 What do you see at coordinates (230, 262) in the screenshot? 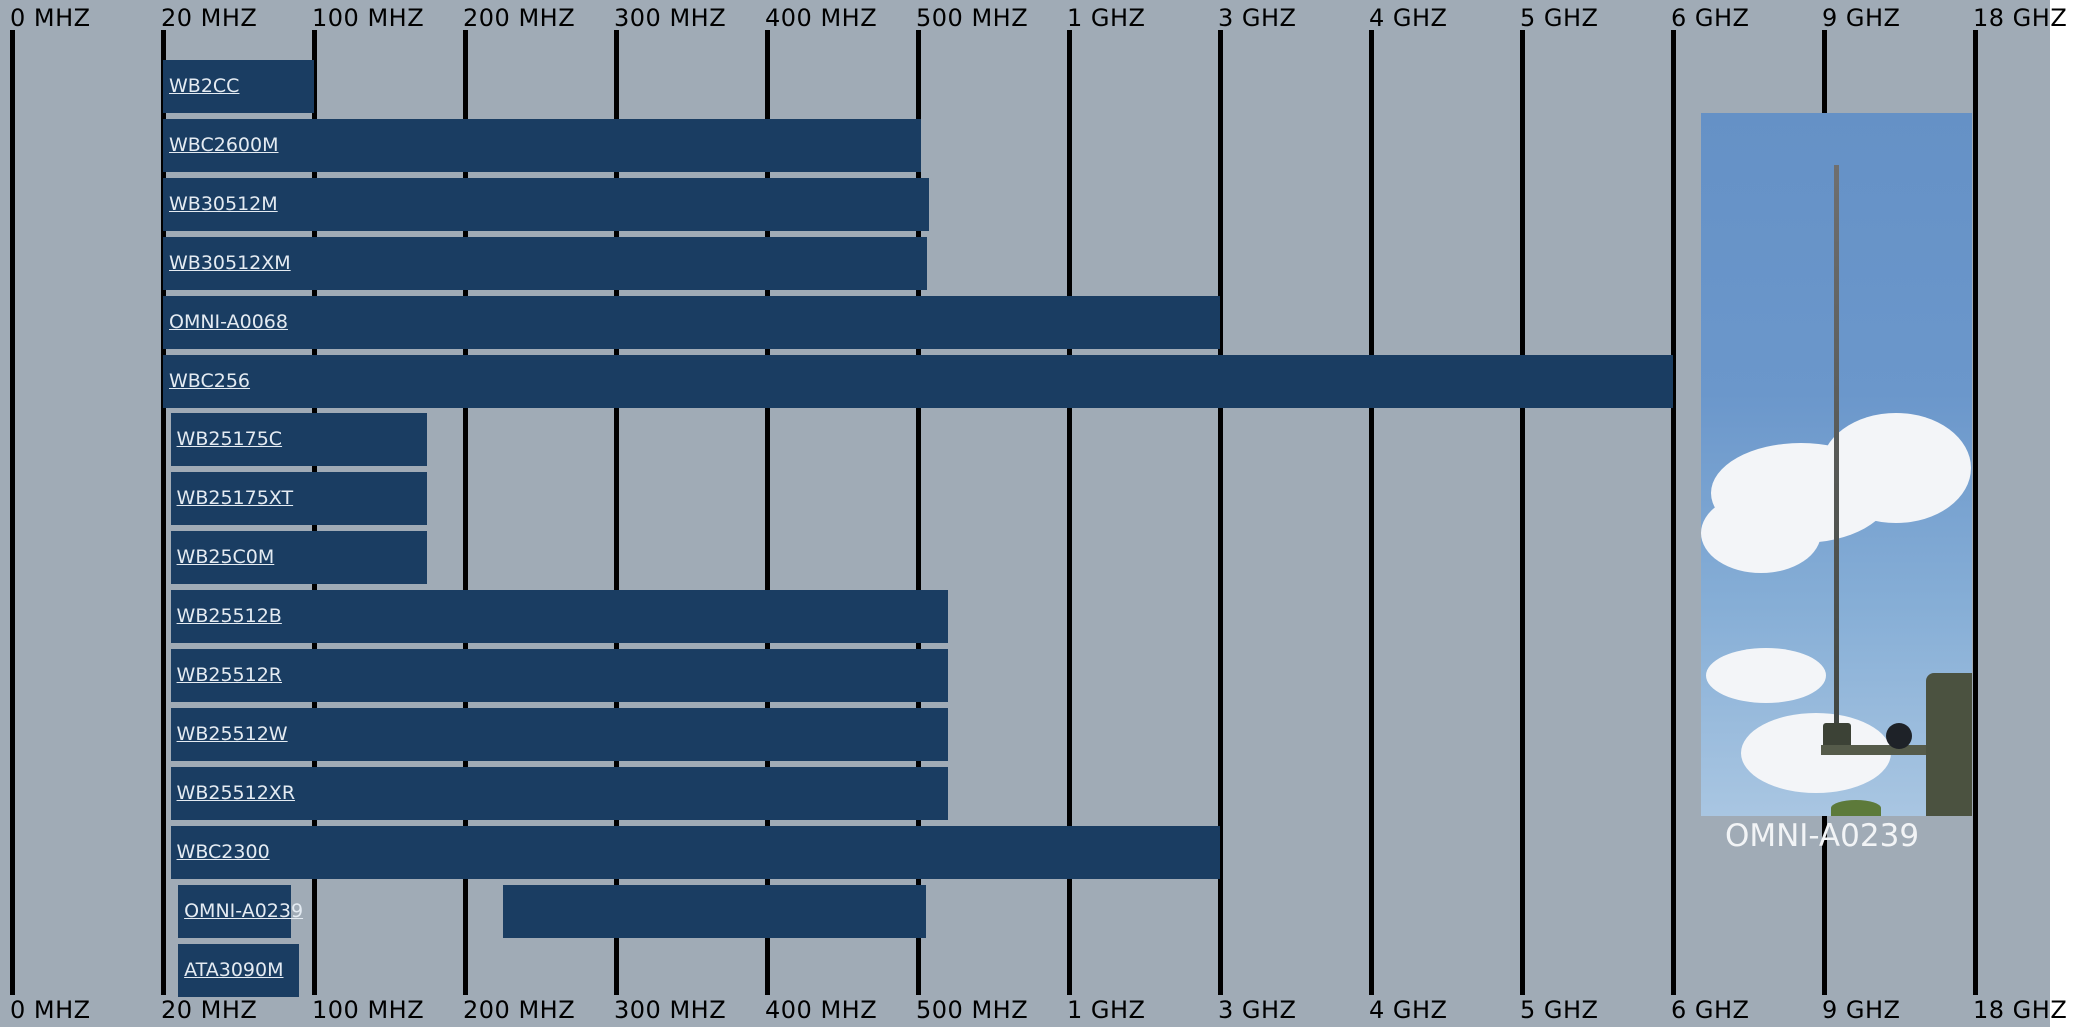
I see `bar-label-link: WB30512XM` at bounding box center [230, 262].